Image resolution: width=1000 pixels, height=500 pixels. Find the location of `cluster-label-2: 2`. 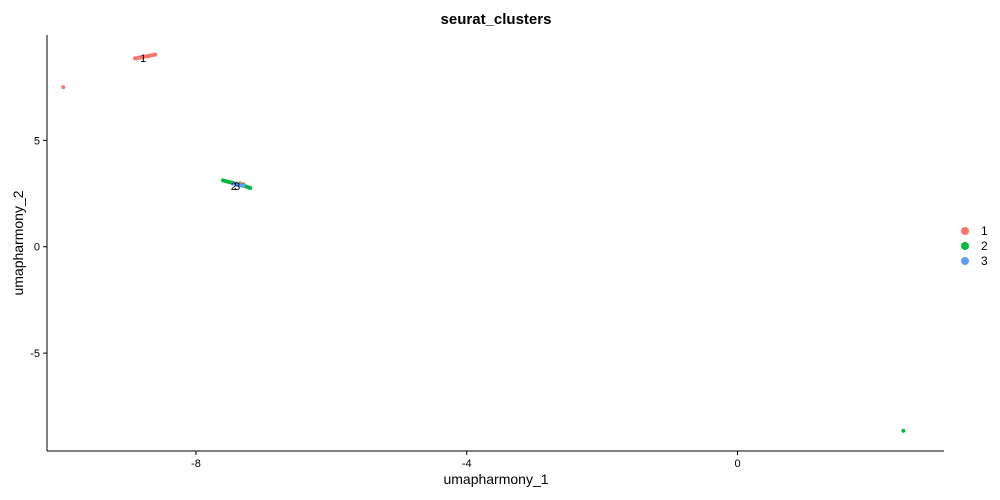

cluster-label-2: 2 is located at coordinates (234, 187).